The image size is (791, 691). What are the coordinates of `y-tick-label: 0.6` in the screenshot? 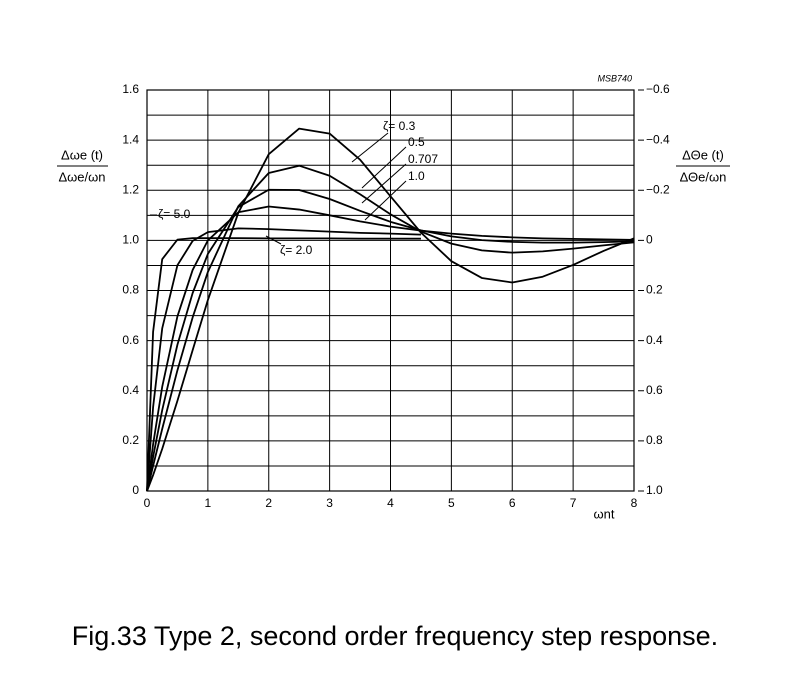 It's located at (130, 340).